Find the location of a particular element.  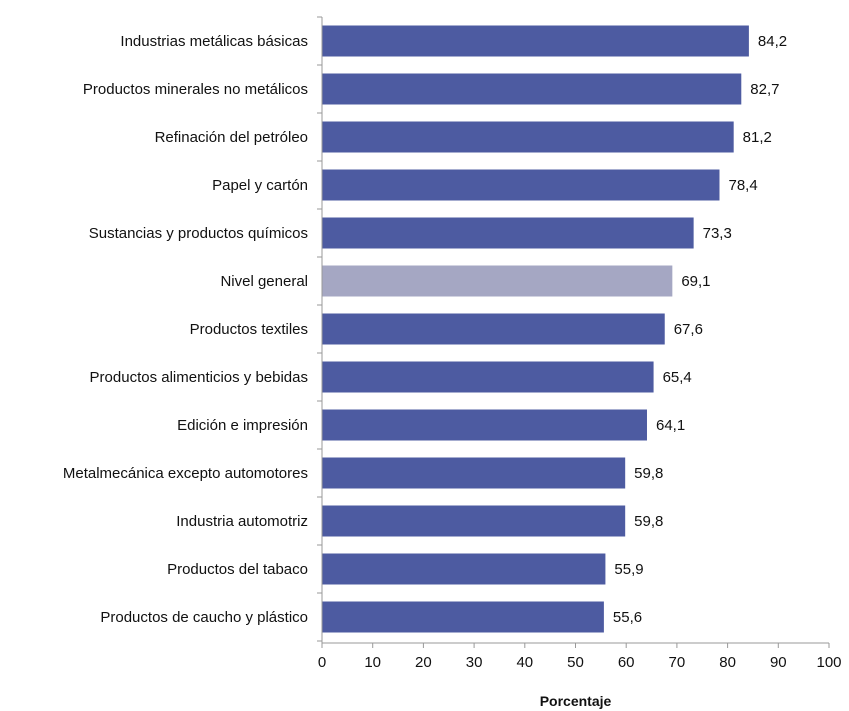

x-tick-label-10: 100 is located at coordinates (828, 662).